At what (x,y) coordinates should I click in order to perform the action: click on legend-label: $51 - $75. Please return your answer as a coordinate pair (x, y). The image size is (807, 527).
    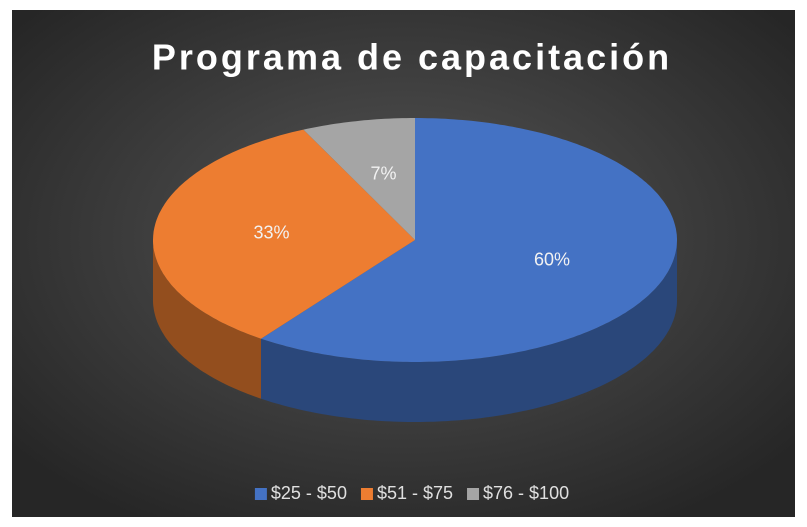
    Looking at the image, I should click on (415, 493).